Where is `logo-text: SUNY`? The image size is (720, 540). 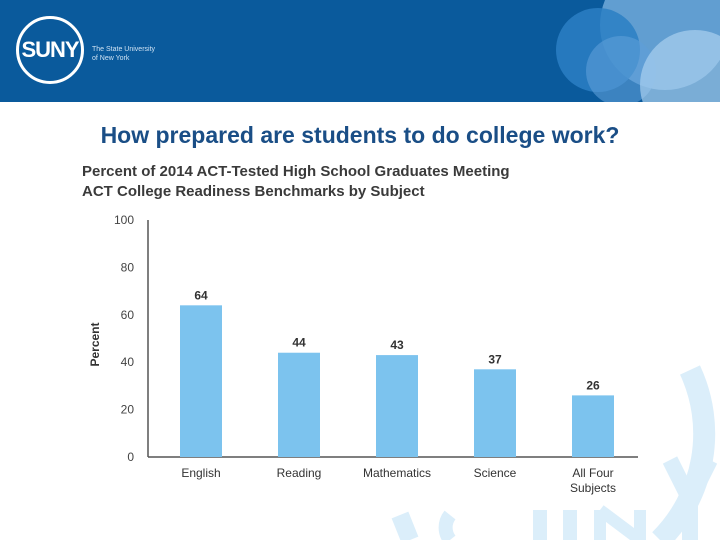
logo-text: SUNY is located at coordinates (50, 49).